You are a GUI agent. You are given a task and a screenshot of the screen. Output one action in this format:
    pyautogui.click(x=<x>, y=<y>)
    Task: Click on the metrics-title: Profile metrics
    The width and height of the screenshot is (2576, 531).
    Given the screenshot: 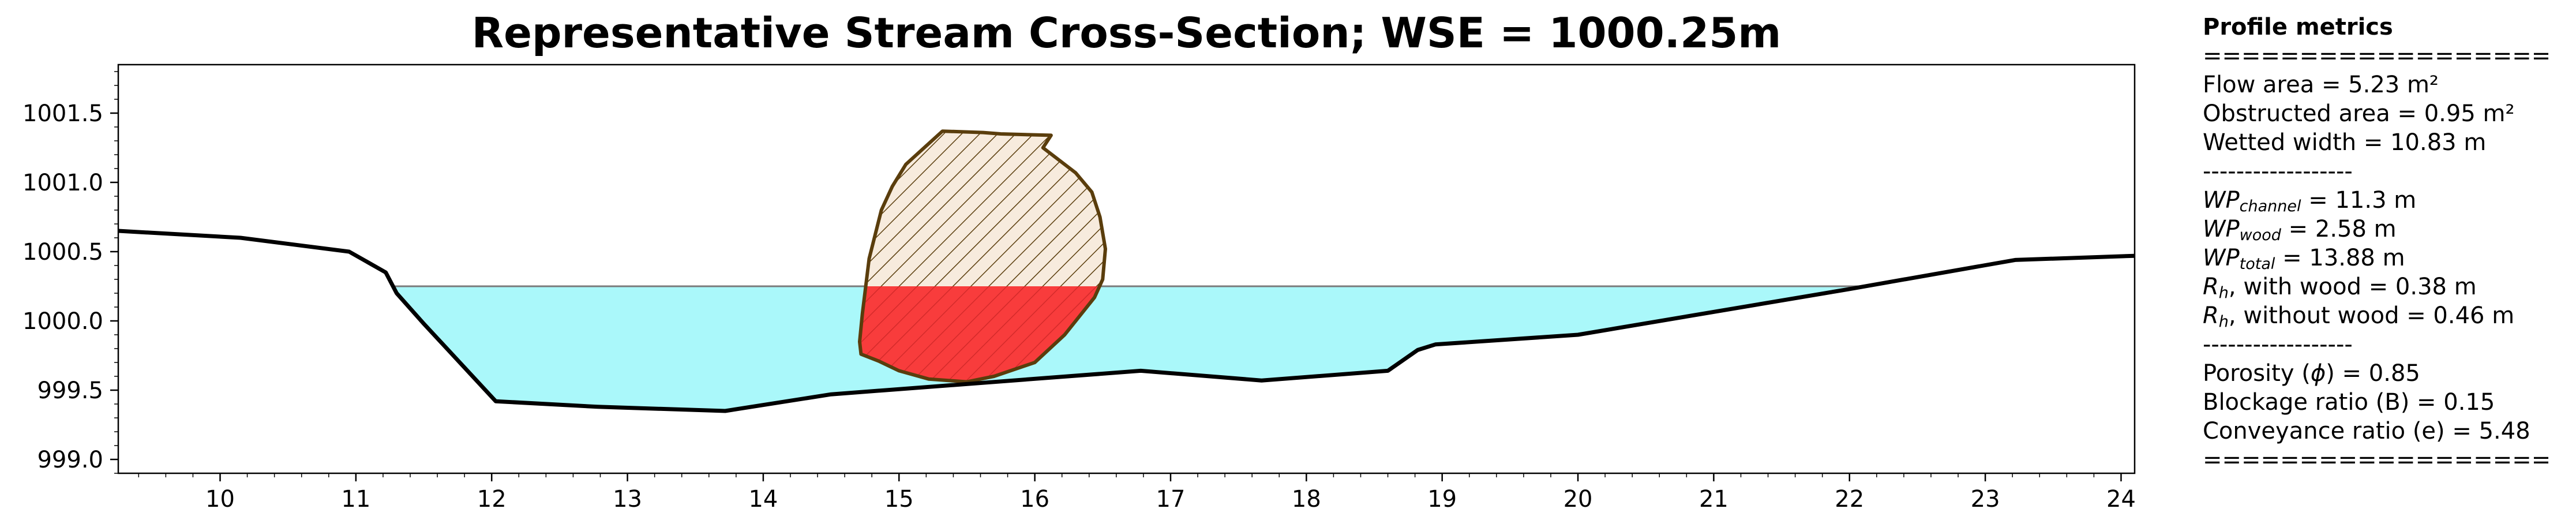 What is the action you would take?
    pyautogui.click(x=2298, y=27)
    